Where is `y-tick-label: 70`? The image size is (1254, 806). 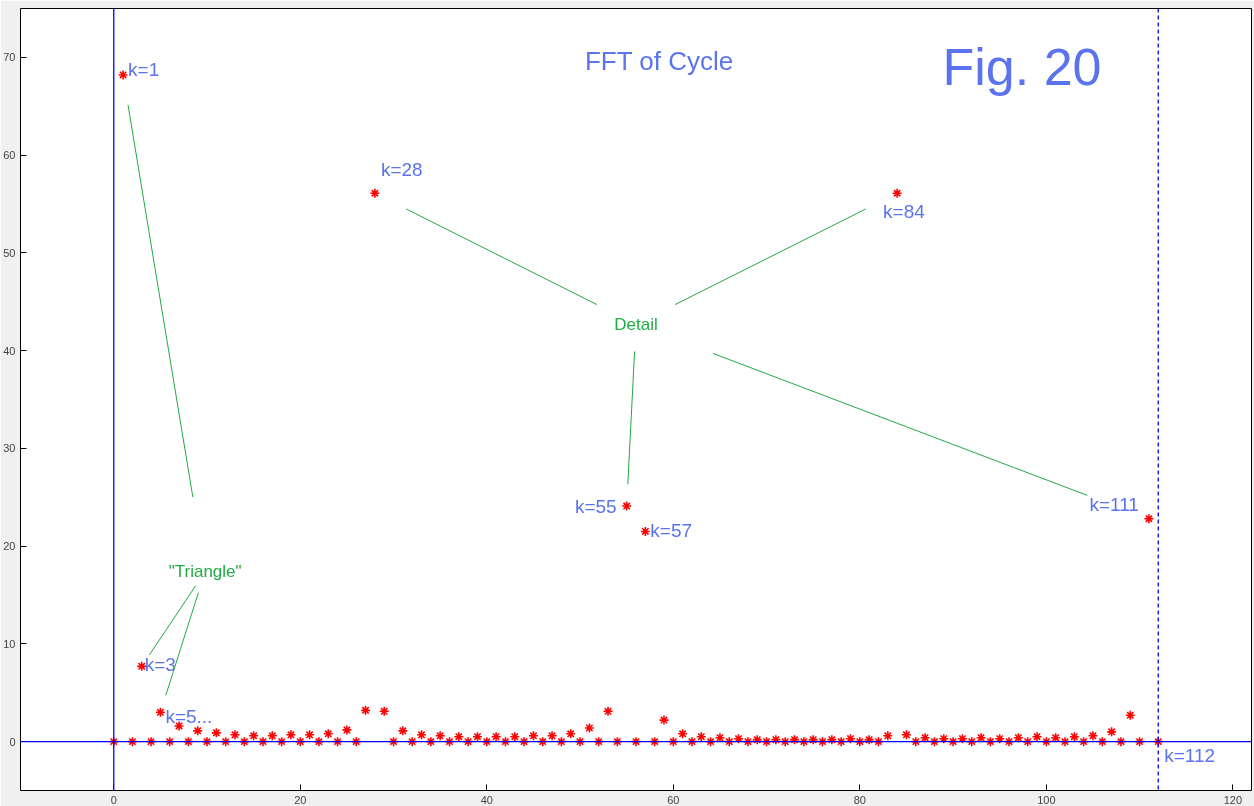
y-tick-label: 70 is located at coordinates (9, 57).